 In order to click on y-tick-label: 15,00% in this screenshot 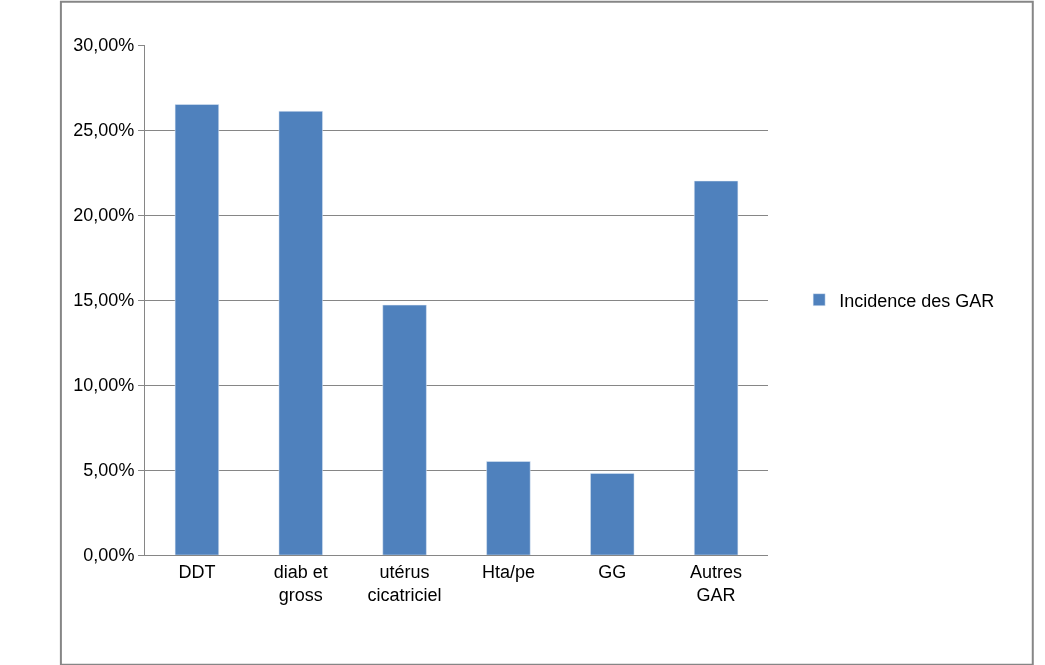, I will do `click(104, 300)`.